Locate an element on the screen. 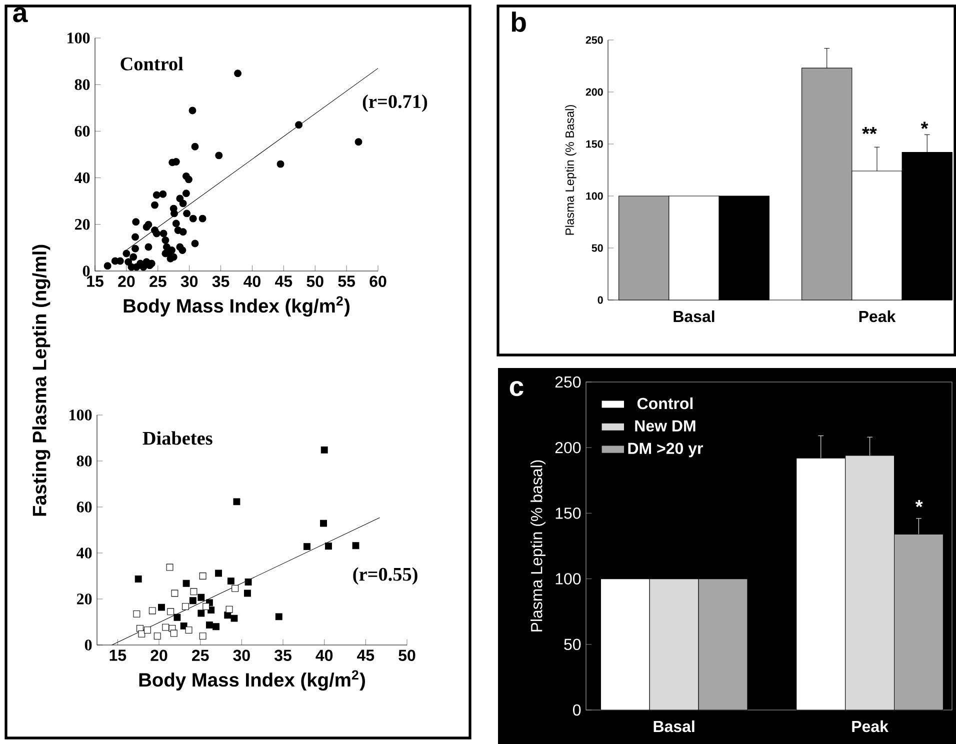 The width and height of the screenshot is (956, 744). y-axis-title: Plasma Leptin (% Basal) is located at coordinates (570, 170).